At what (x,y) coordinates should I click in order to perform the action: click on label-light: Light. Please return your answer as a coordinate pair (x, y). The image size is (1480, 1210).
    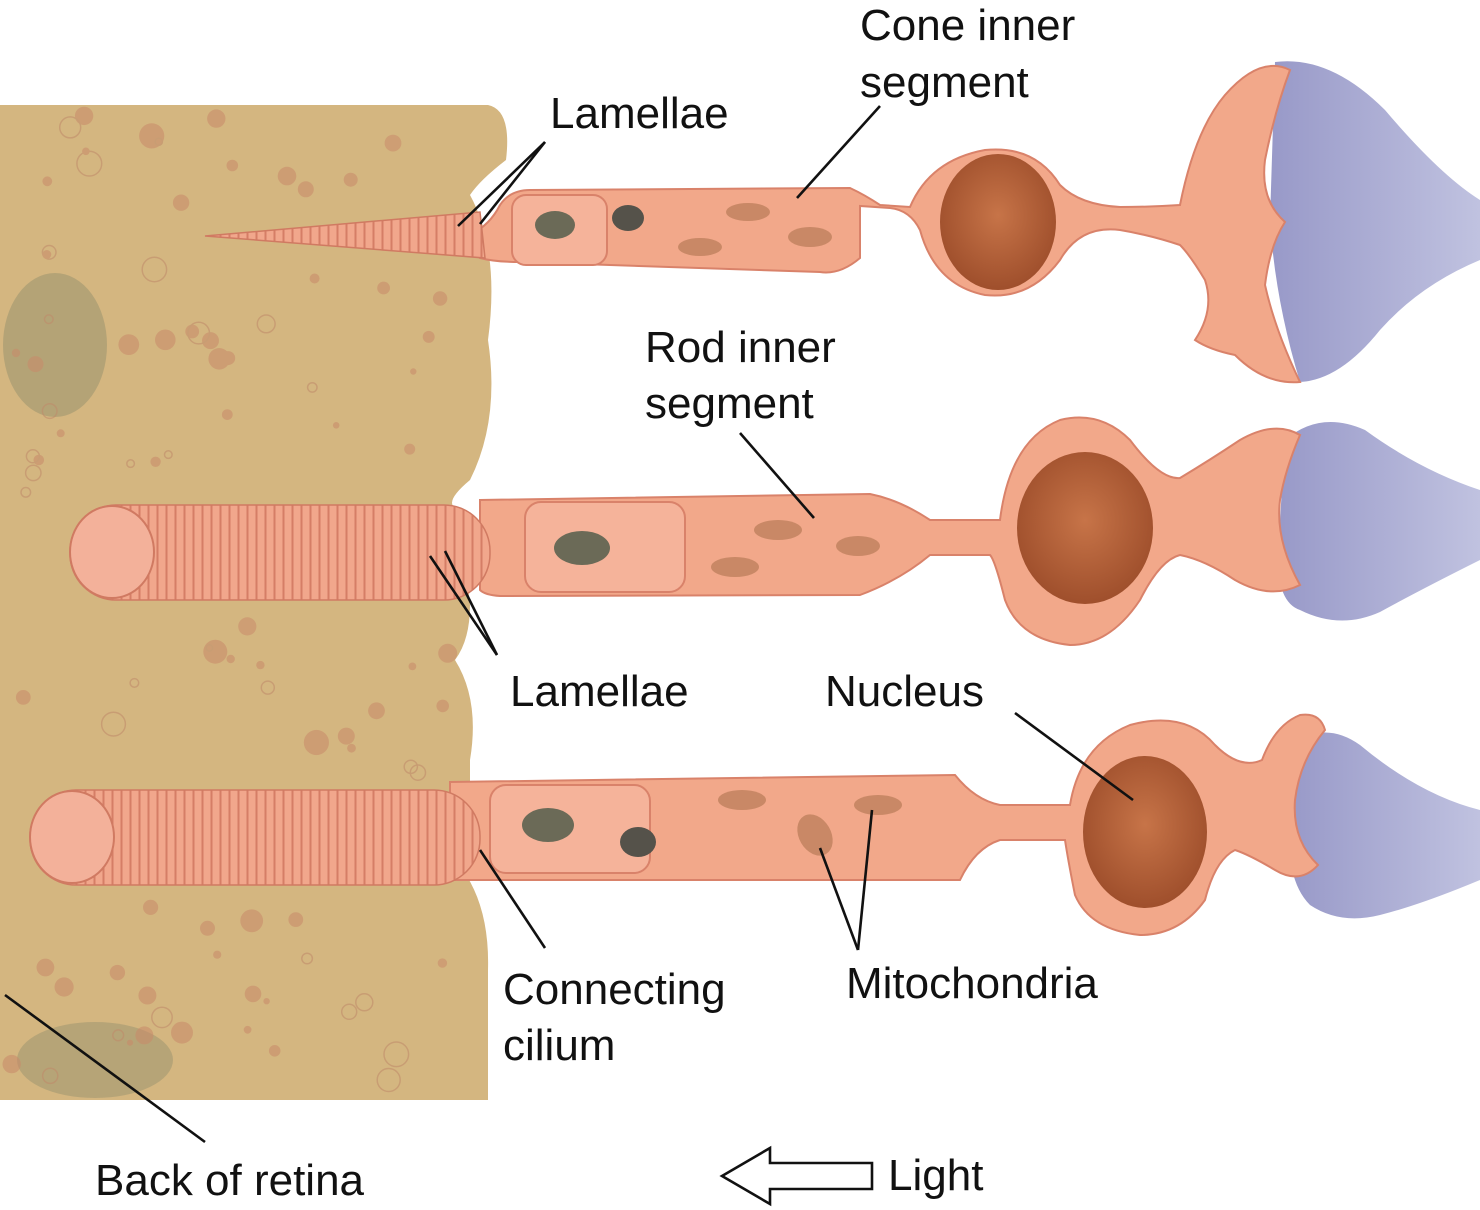
    Looking at the image, I should click on (935, 1175).